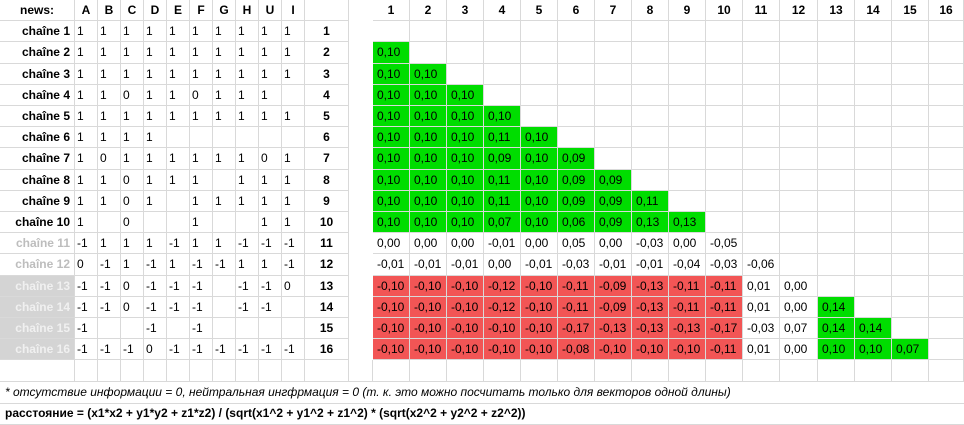 This screenshot has width=964, height=425. What do you see at coordinates (37, 74) in the screenshot?
I see `row-label: chaîne 3` at bounding box center [37, 74].